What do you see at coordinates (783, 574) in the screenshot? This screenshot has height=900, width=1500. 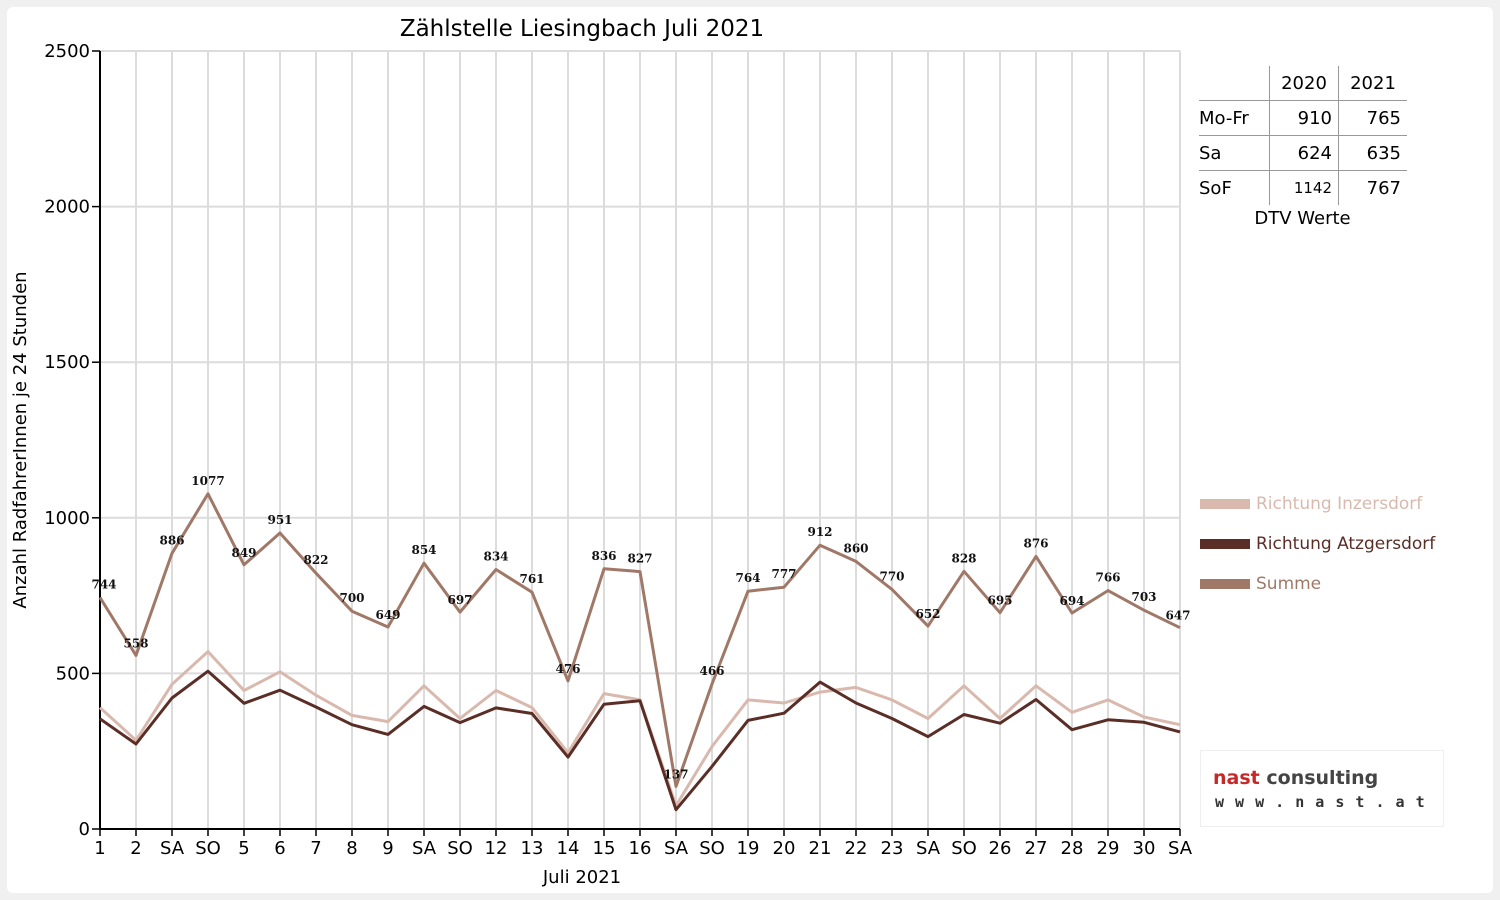 I see `data-label: 777` at bounding box center [783, 574].